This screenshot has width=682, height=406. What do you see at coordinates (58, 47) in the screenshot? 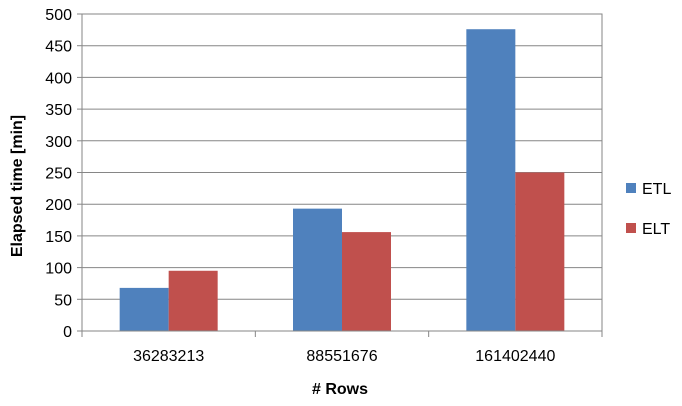
I see `y-tick-label: 450` at bounding box center [58, 47].